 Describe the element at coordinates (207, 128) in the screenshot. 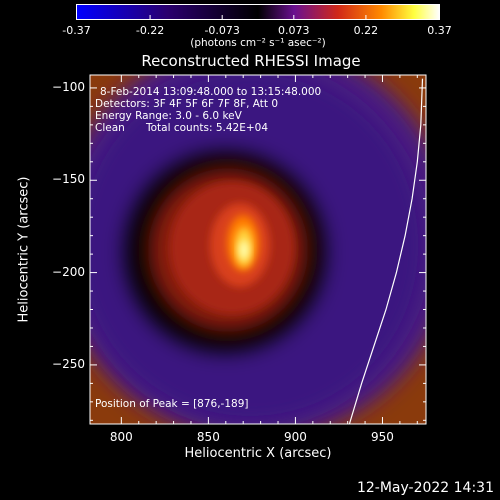

I see `annotation-counts: Total counts: 5.42E+04` at that location.